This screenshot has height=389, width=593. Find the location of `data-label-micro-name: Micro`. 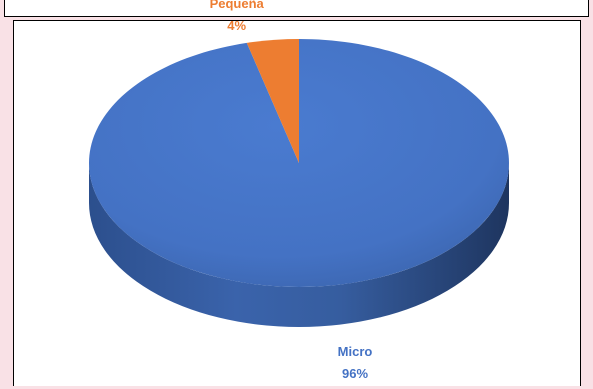

data-label-micro-name: Micro is located at coordinates (355, 351).